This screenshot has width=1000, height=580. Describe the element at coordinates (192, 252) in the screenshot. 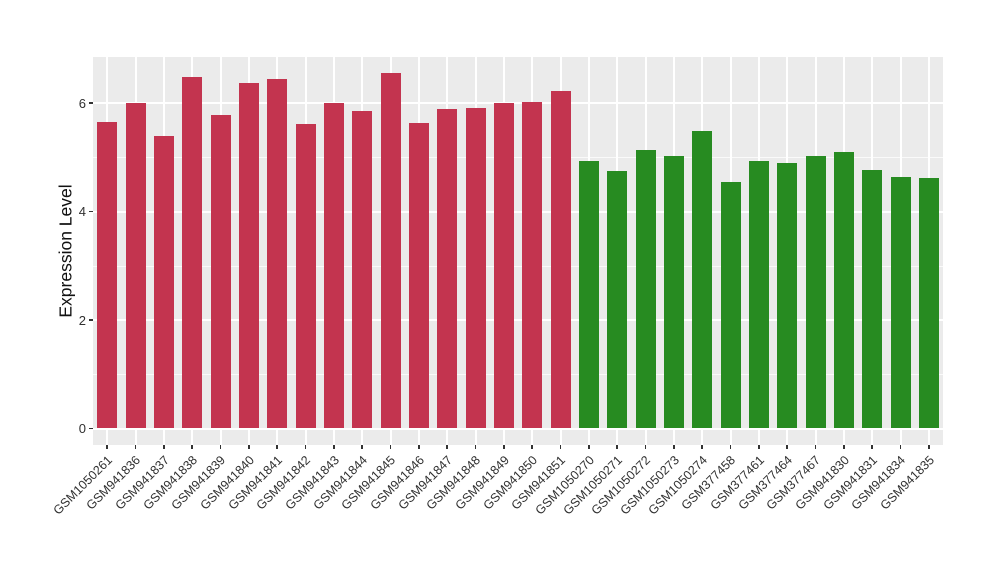

I see `bar-GSM941838` at that location.